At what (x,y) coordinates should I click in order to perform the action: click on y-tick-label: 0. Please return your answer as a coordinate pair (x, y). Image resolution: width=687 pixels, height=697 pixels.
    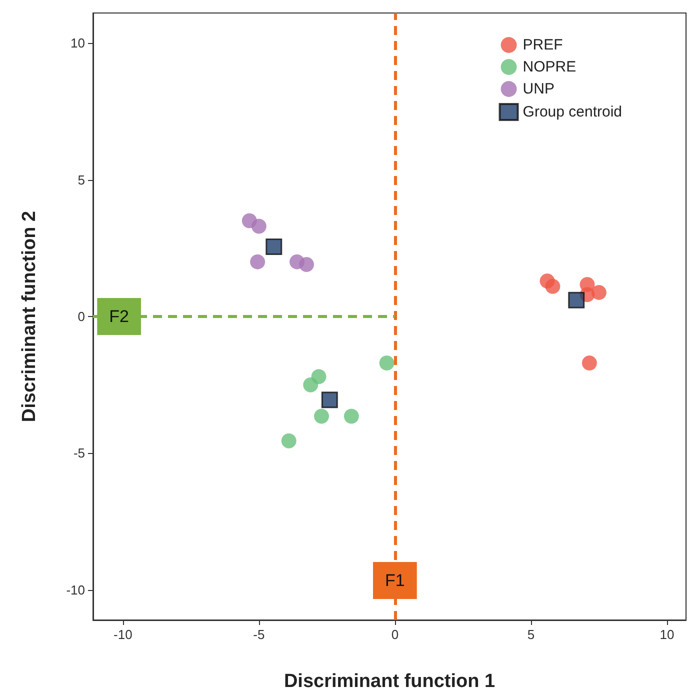
    Looking at the image, I should click on (81, 316).